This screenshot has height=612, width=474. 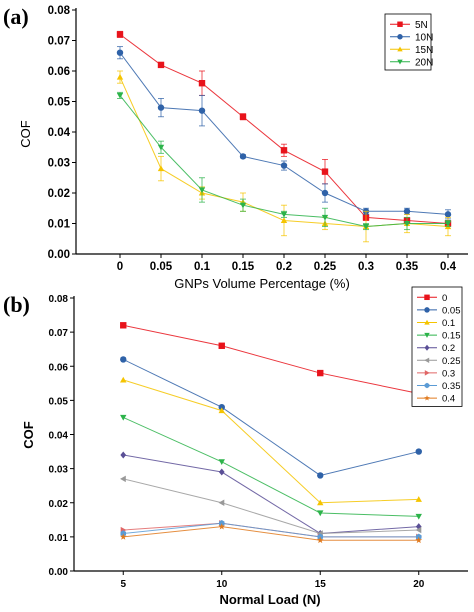 I want to click on y-tick-label-b: 0.02, so click(x=59, y=504).